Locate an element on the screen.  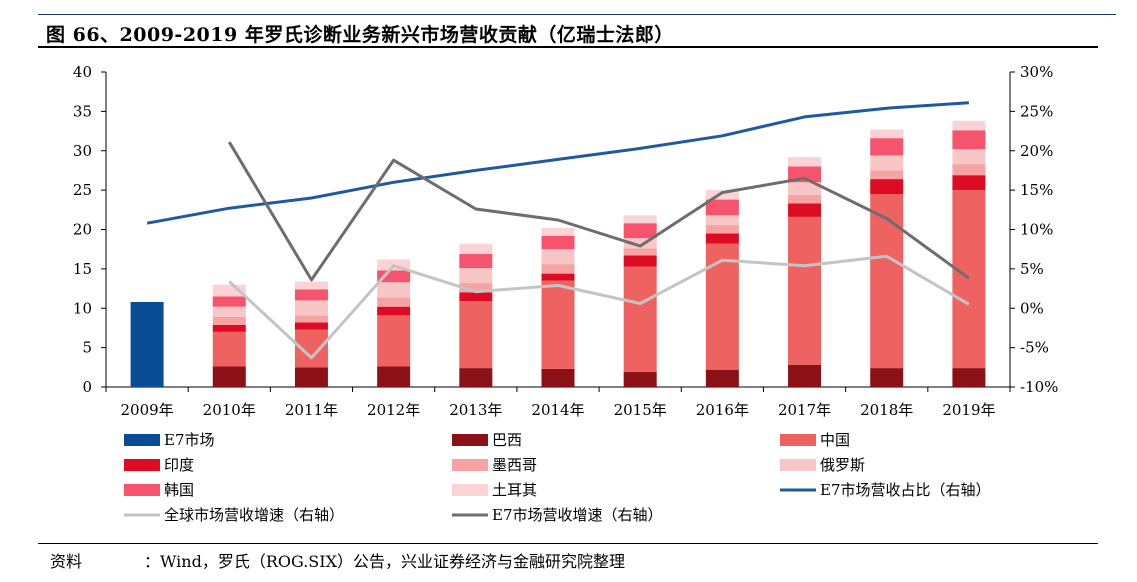
legend-label: E7市场营收增速（右轴） is located at coordinates (577, 515).